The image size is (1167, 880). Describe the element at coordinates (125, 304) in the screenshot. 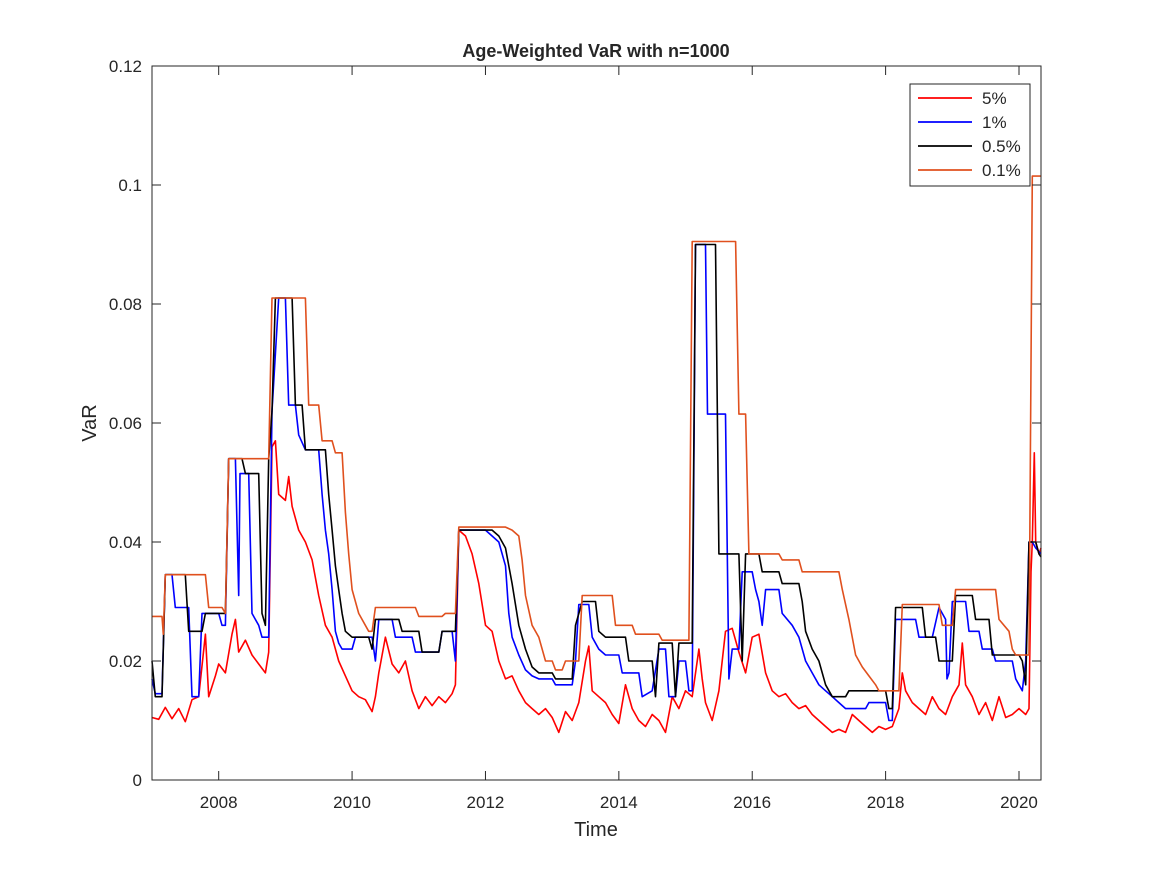

I see `y-tick-label: 0.08` at that location.